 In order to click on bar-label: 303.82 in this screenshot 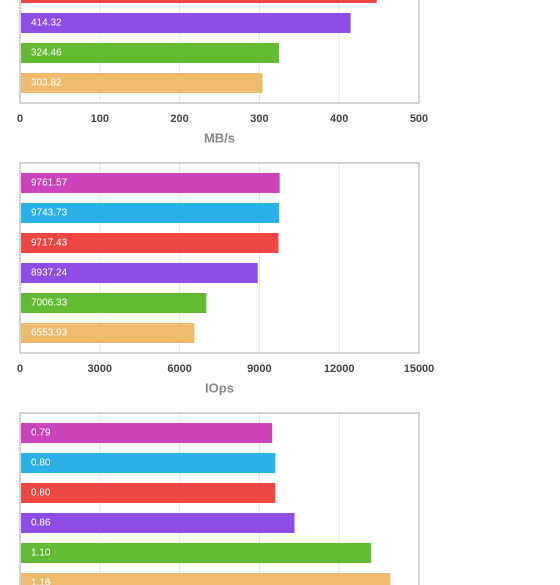, I will do `click(46, 83)`.